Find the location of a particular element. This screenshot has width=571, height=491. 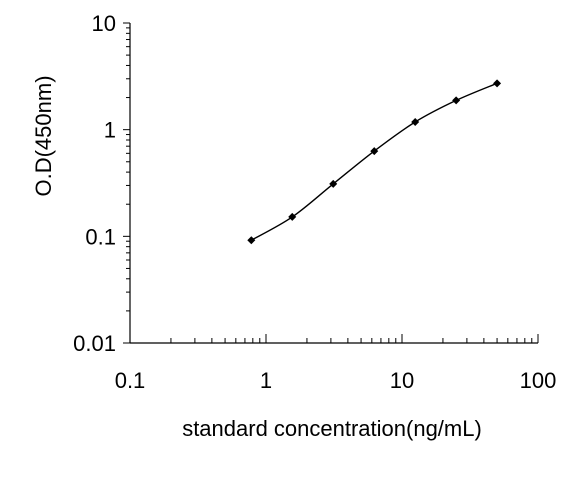

y-tick-label: 1 is located at coordinates (110, 130).